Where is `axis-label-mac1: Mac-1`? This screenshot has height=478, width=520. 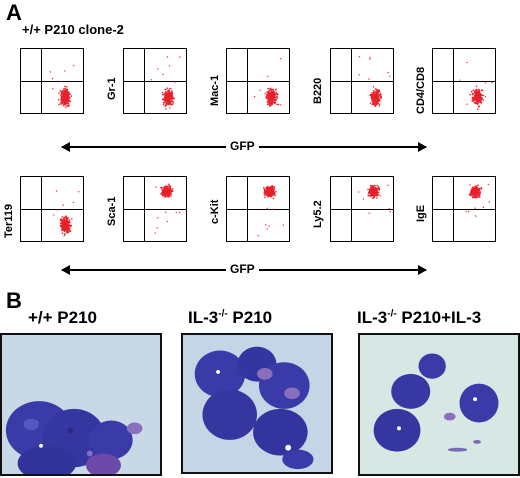 axis-label-mac1: Mac-1 is located at coordinates (215, 90).